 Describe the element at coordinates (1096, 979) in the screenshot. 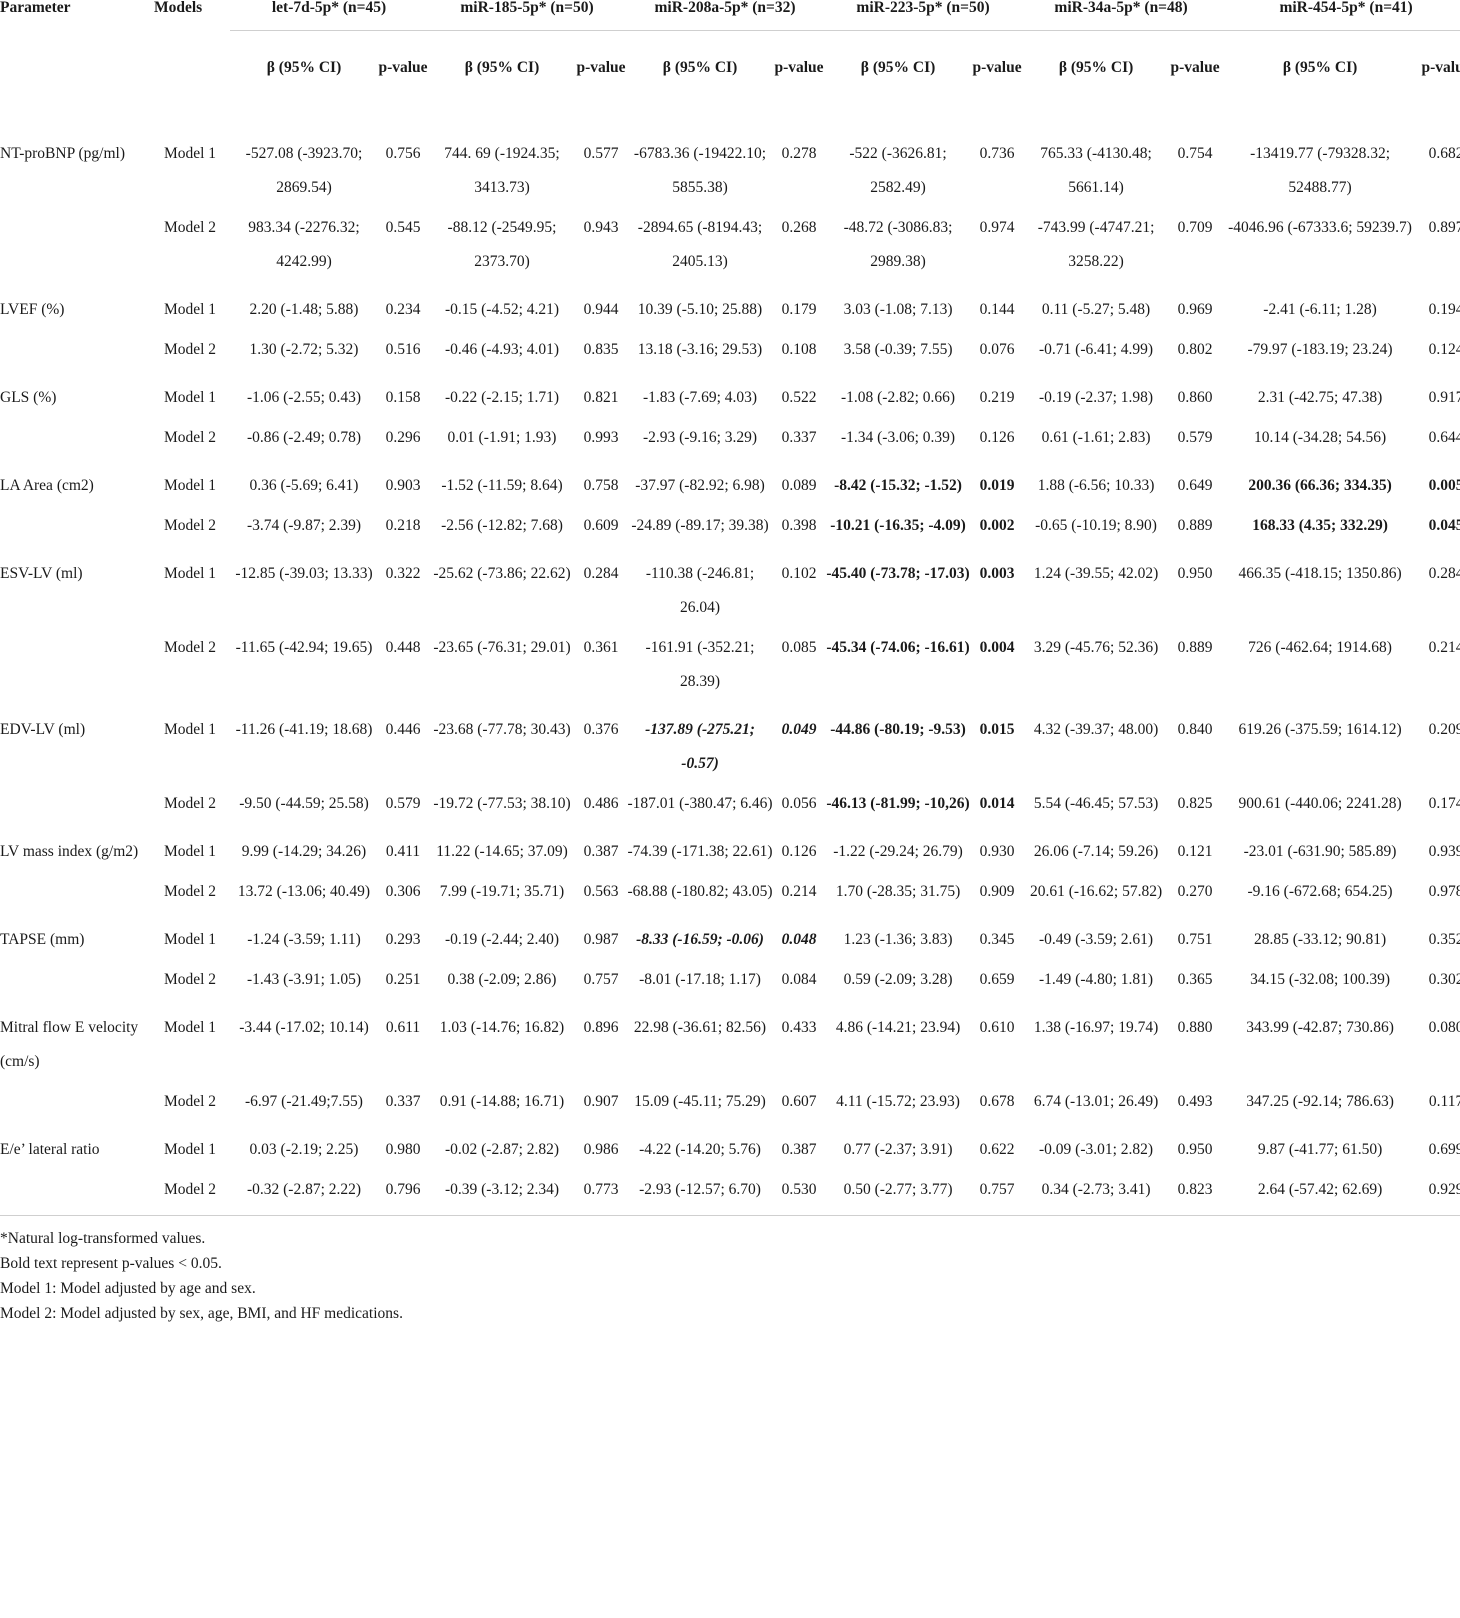

I see `beta-ci-cell: -1.49 (-4.80; 1.81)` at that location.